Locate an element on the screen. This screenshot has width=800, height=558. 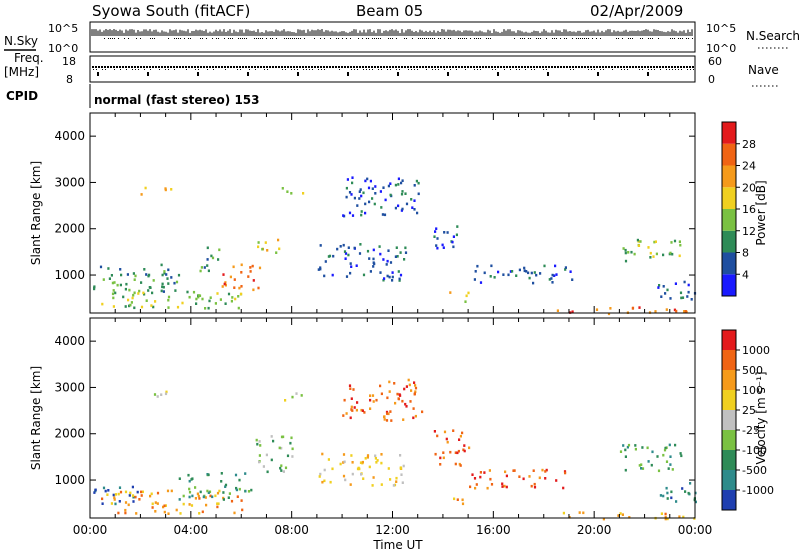
velocity-colorbar: 1000 500 100 25 -25 -100 -500 -1000 is located at coordinates (747, 420).